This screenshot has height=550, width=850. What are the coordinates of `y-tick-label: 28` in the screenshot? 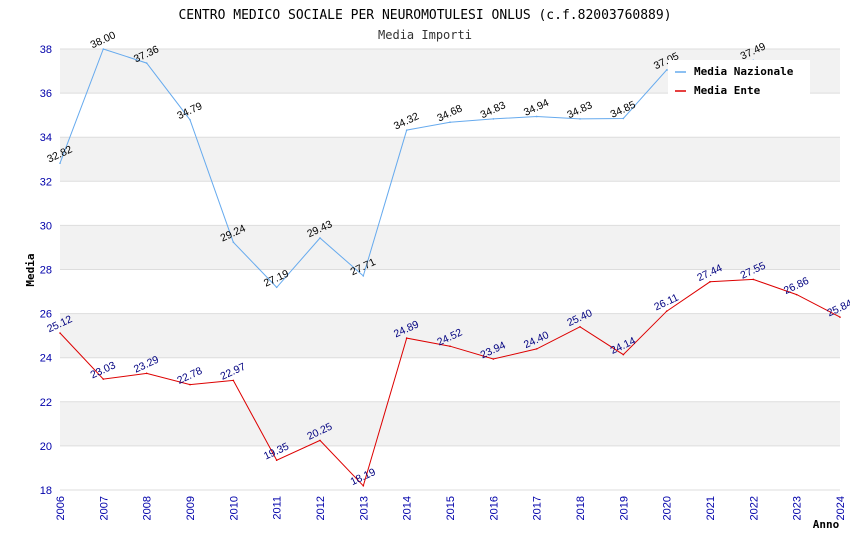 It's located at (46, 271).